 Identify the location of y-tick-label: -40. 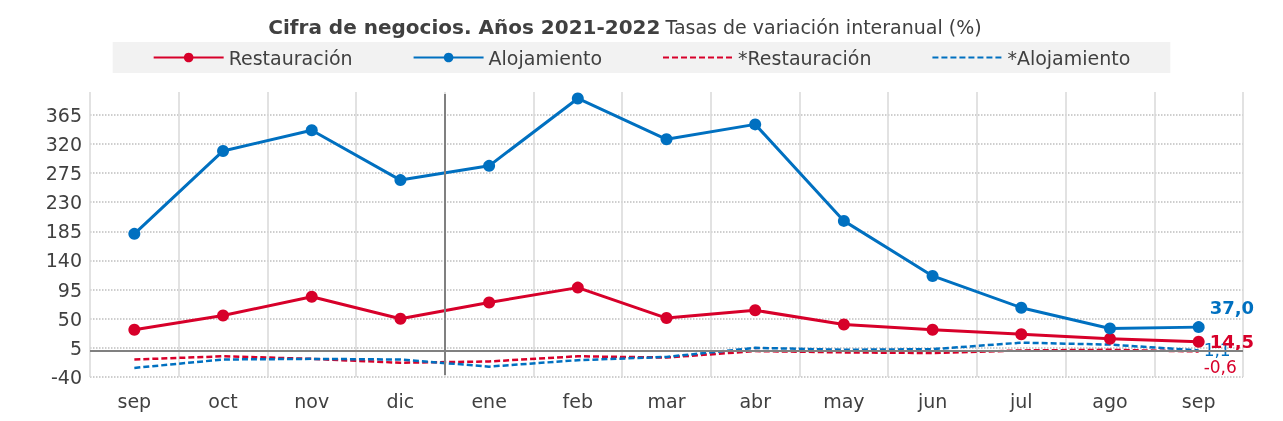
(66, 377).